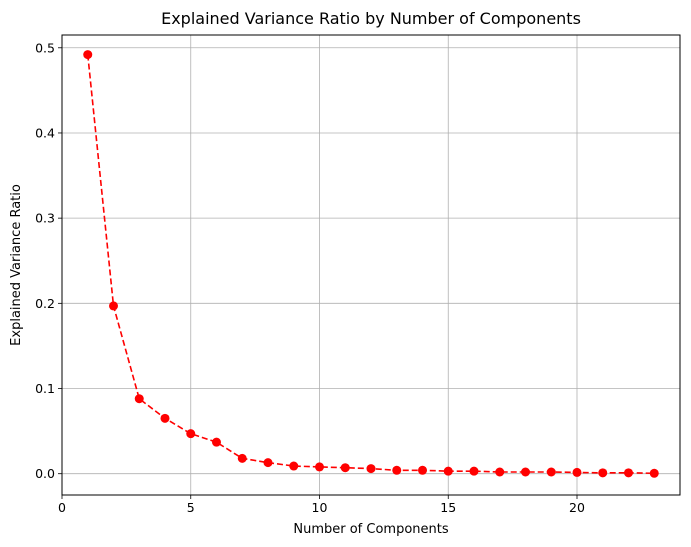 The width and height of the screenshot is (691, 547). I want to click on x-tick-label: 0, so click(62, 507).